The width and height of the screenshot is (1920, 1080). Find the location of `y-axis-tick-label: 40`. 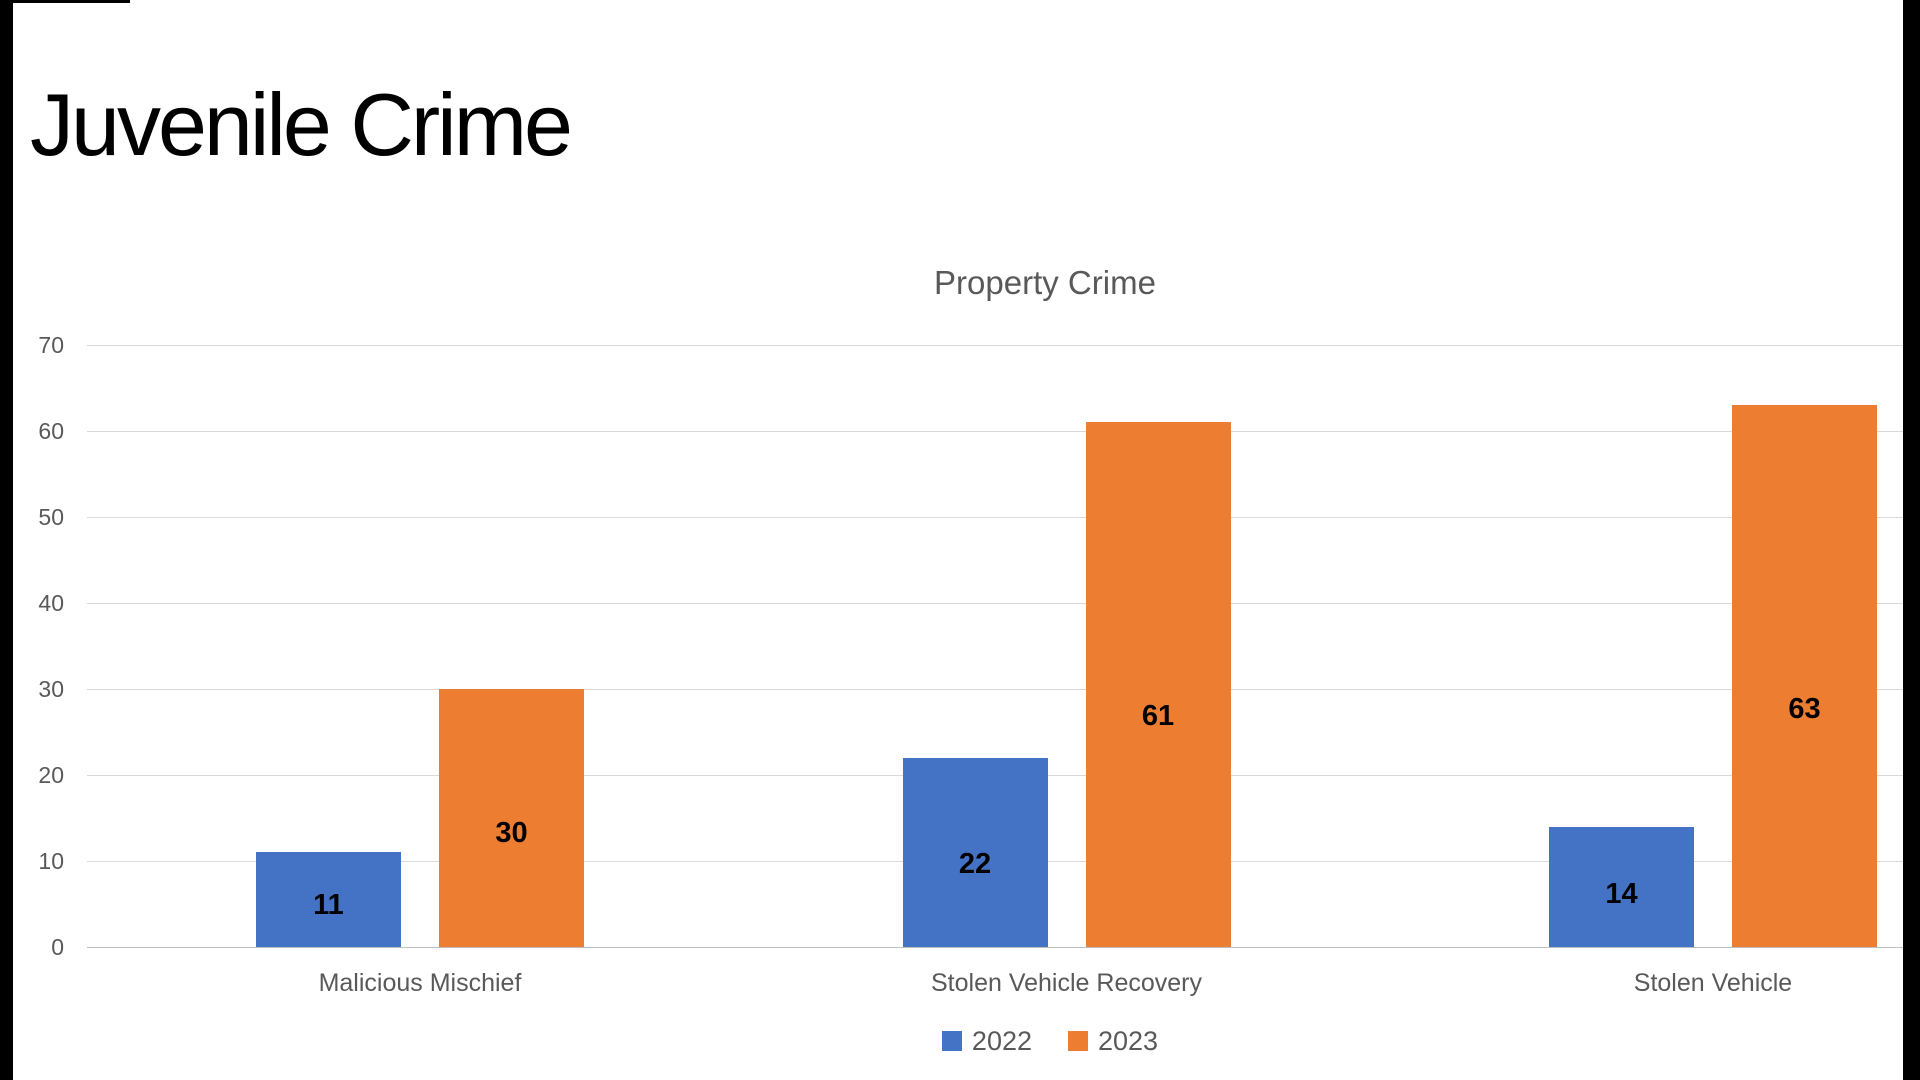

y-axis-tick-label: 40 is located at coordinates (51, 603).